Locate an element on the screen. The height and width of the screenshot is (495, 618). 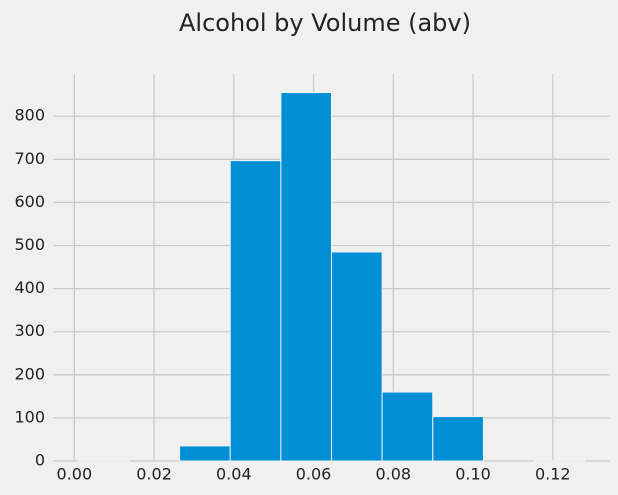
y-tick-label: 500 is located at coordinates (29, 244).